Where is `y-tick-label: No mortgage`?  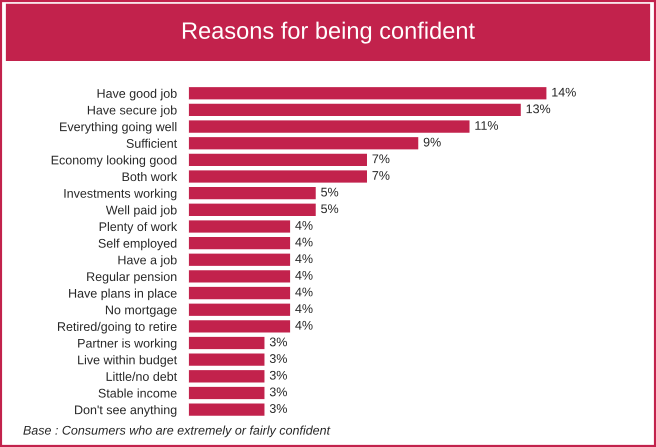 y-tick-label: No mortgage is located at coordinates (141, 311).